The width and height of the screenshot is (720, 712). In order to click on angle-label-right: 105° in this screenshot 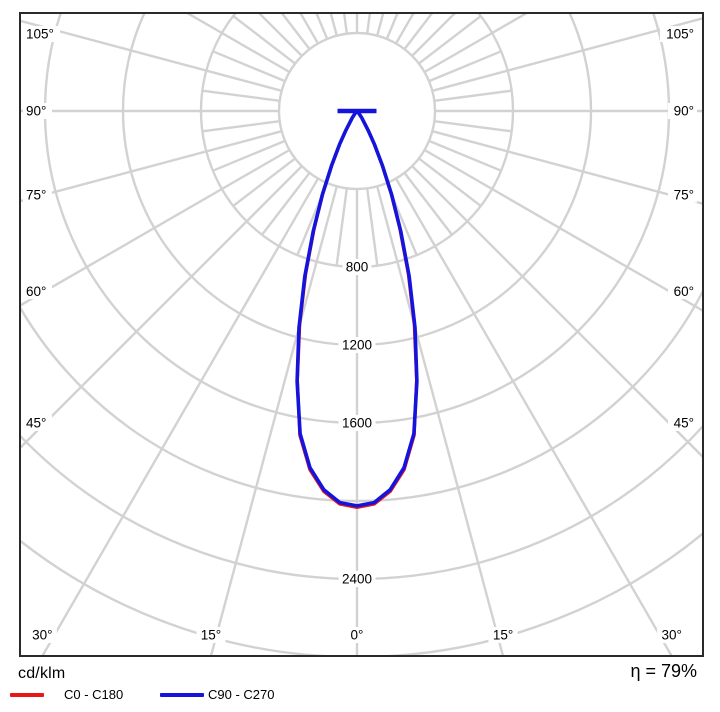, I will do `click(680, 34)`.